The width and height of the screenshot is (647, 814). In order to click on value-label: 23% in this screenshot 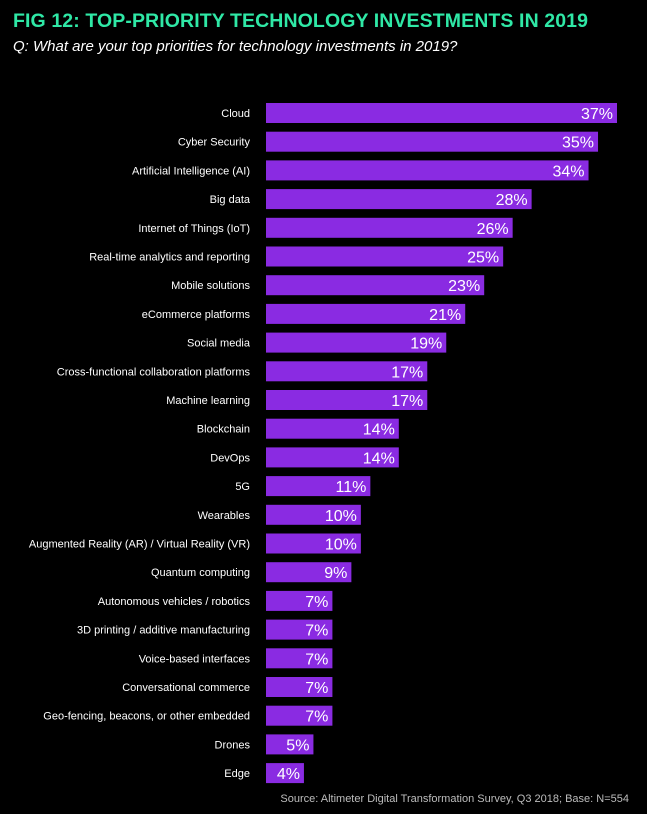, I will do `click(464, 286)`.